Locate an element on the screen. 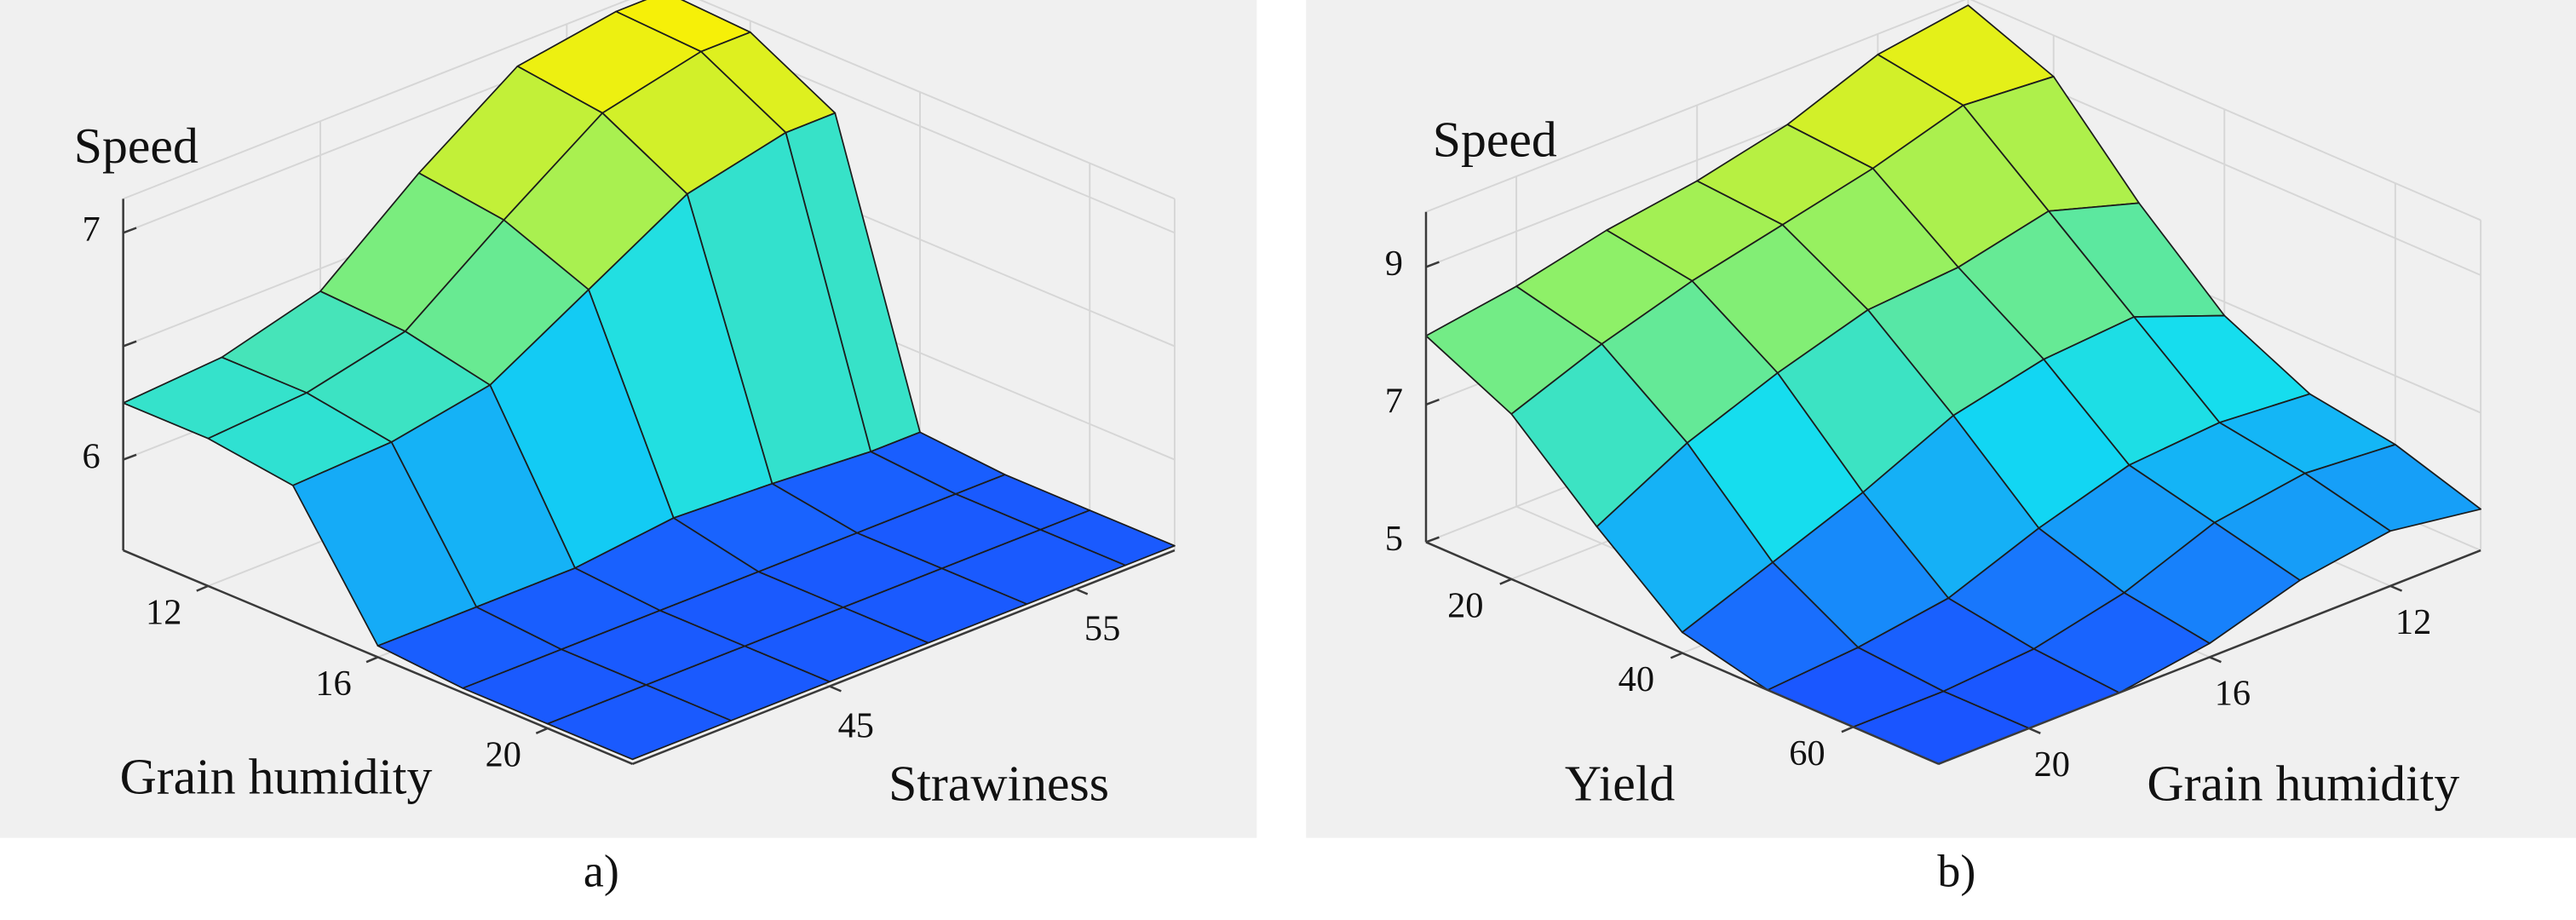 This screenshot has height=920, width=2576. x-tick-label: 16 is located at coordinates (333, 684).